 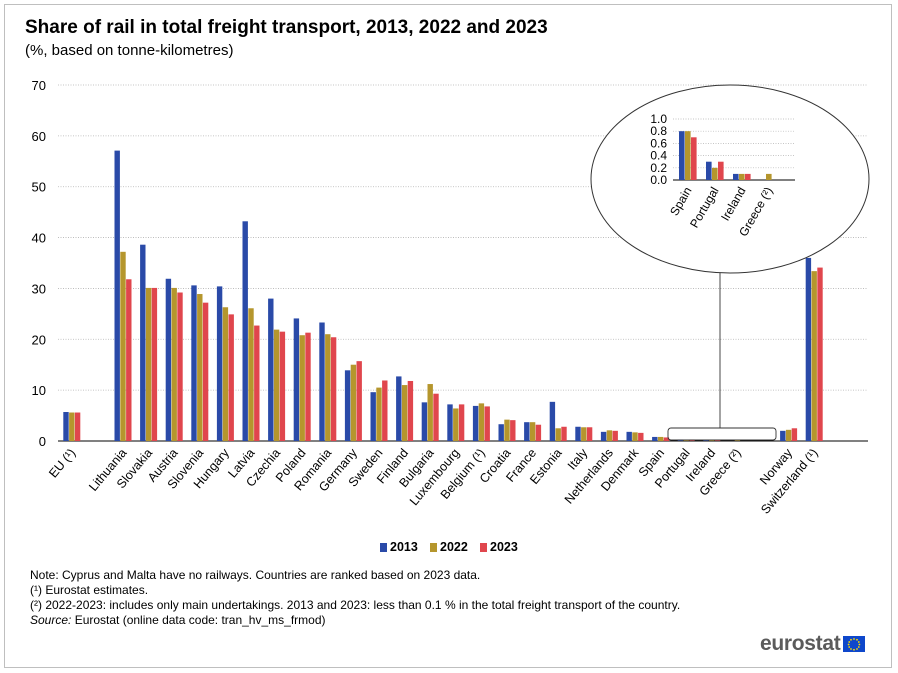 What do you see at coordinates (51, 620) in the screenshot?
I see `source-label: Source:` at bounding box center [51, 620].